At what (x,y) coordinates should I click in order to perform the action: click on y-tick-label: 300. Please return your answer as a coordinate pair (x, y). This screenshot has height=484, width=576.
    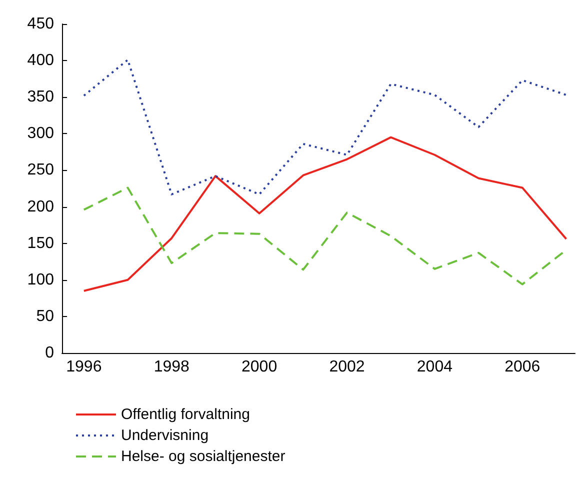
    Looking at the image, I should click on (40, 133).